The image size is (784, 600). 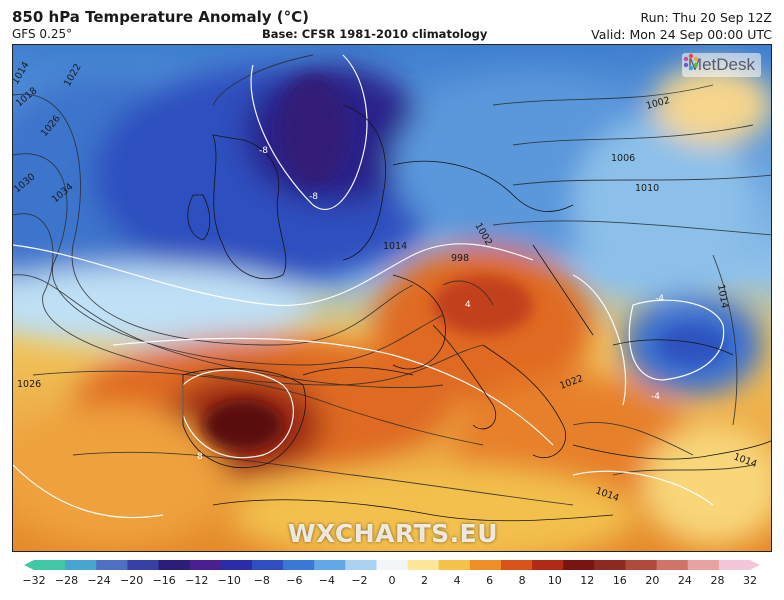 I want to click on colorbar-tick-label: −8, so click(x=261, y=580).